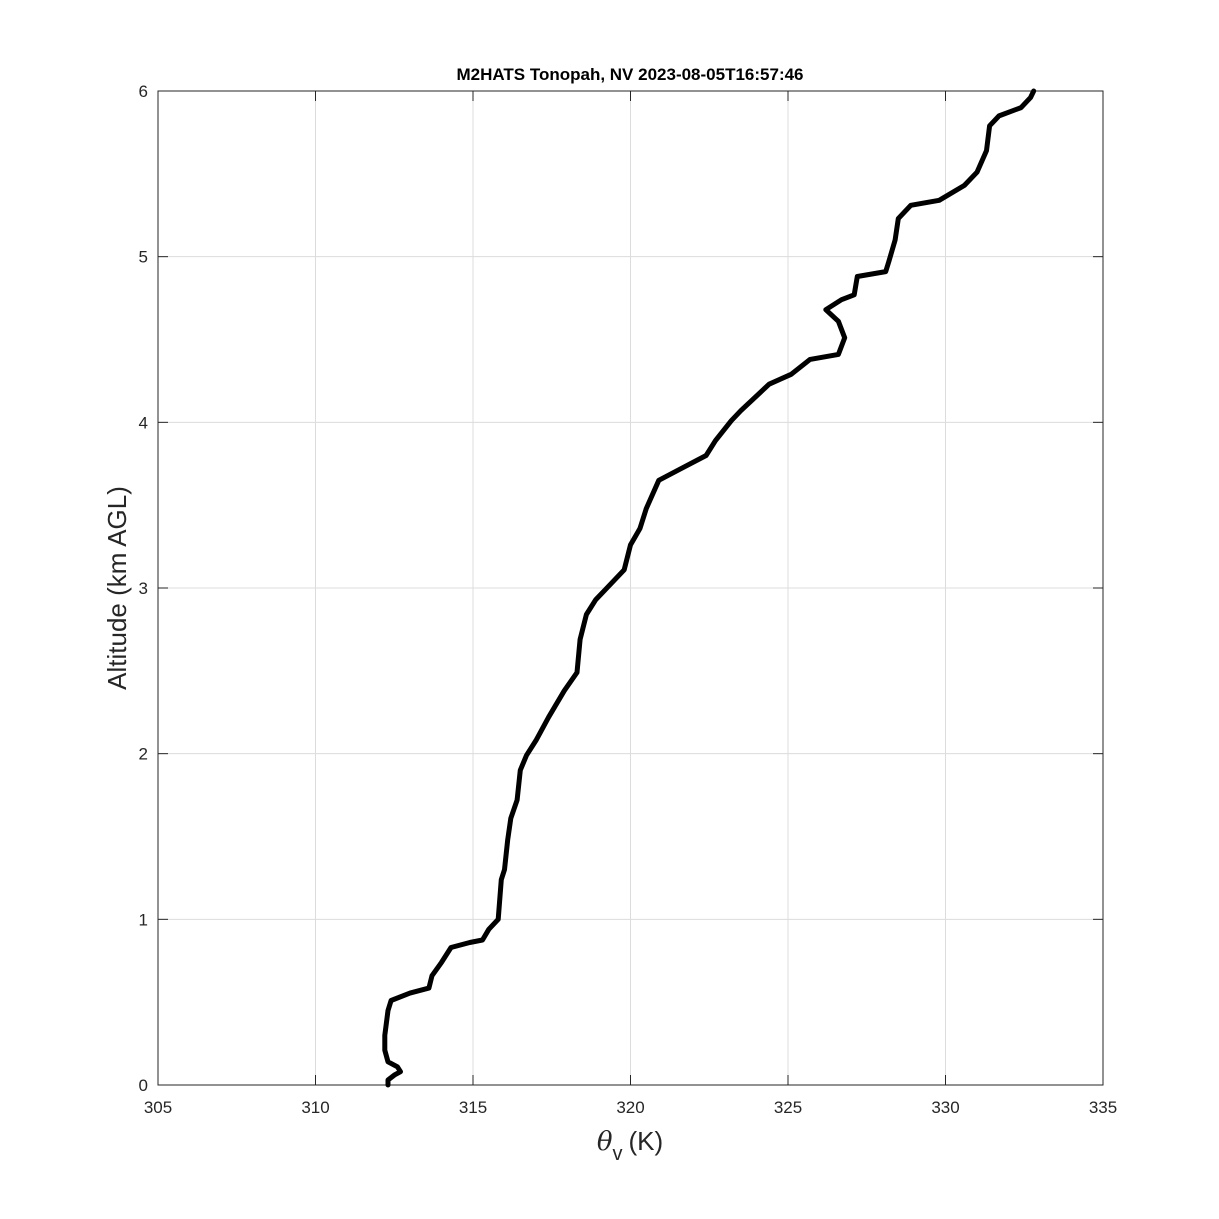 This screenshot has height=1219, width=1219. What do you see at coordinates (645, 1141) in the screenshot?
I see `x-axis-unit: (K)` at bounding box center [645, 1141].